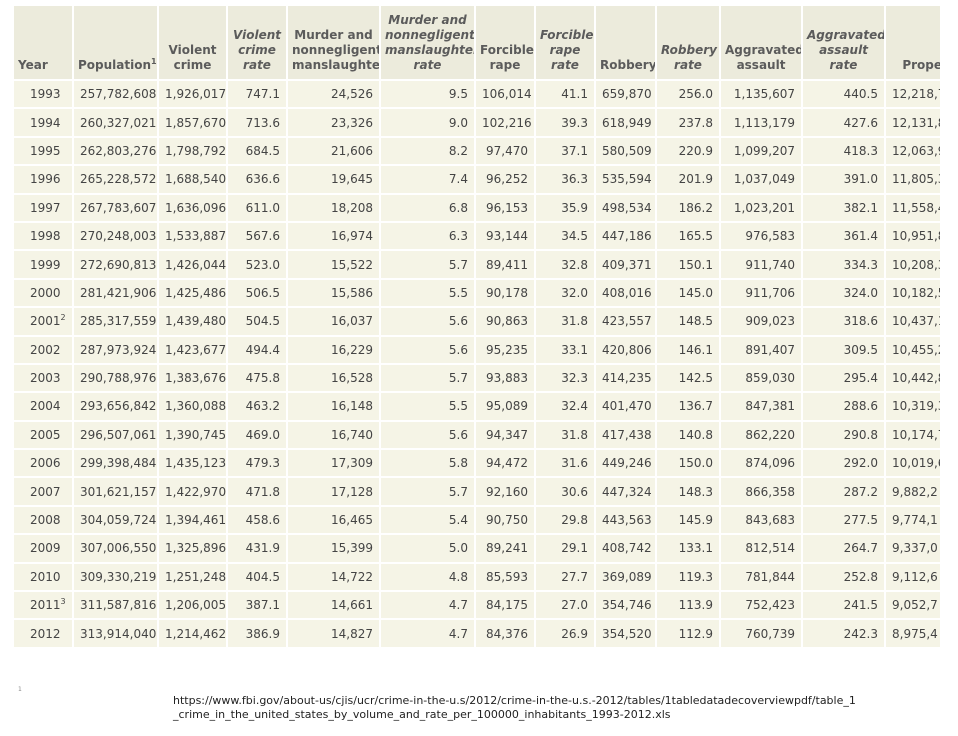  I want to click on cell: 1,037,049, so click(761, 179).